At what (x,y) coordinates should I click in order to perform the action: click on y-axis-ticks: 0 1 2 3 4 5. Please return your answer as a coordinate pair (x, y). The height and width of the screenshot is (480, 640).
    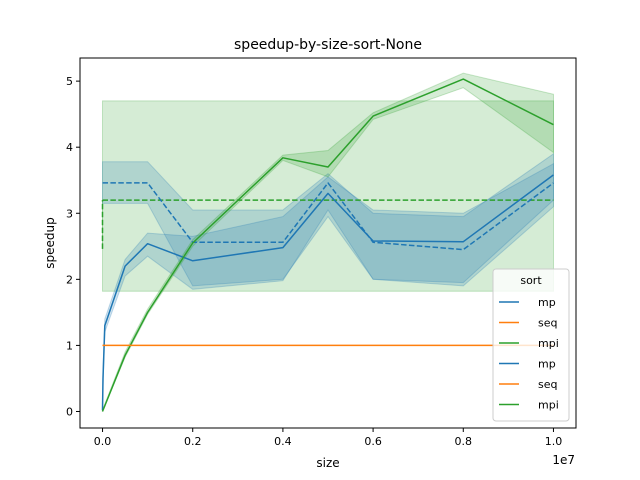
    Looking at the image, I should click on (73, 246).